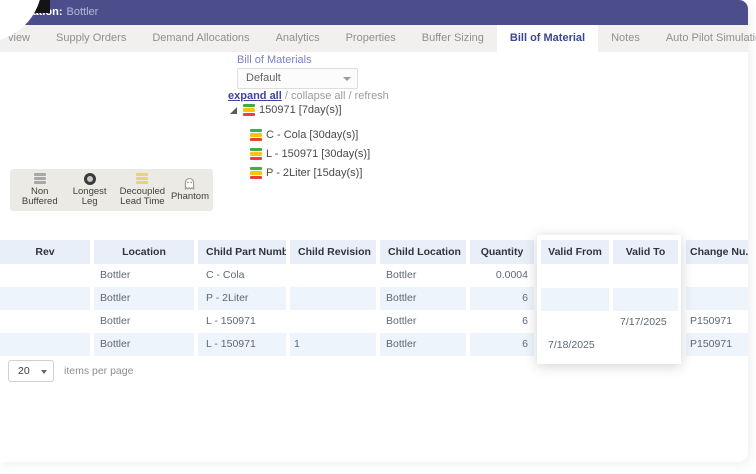 The image size is (756, 474). I want to click on tree-node-root: 150971 [7day(s)], so click(286, 110).